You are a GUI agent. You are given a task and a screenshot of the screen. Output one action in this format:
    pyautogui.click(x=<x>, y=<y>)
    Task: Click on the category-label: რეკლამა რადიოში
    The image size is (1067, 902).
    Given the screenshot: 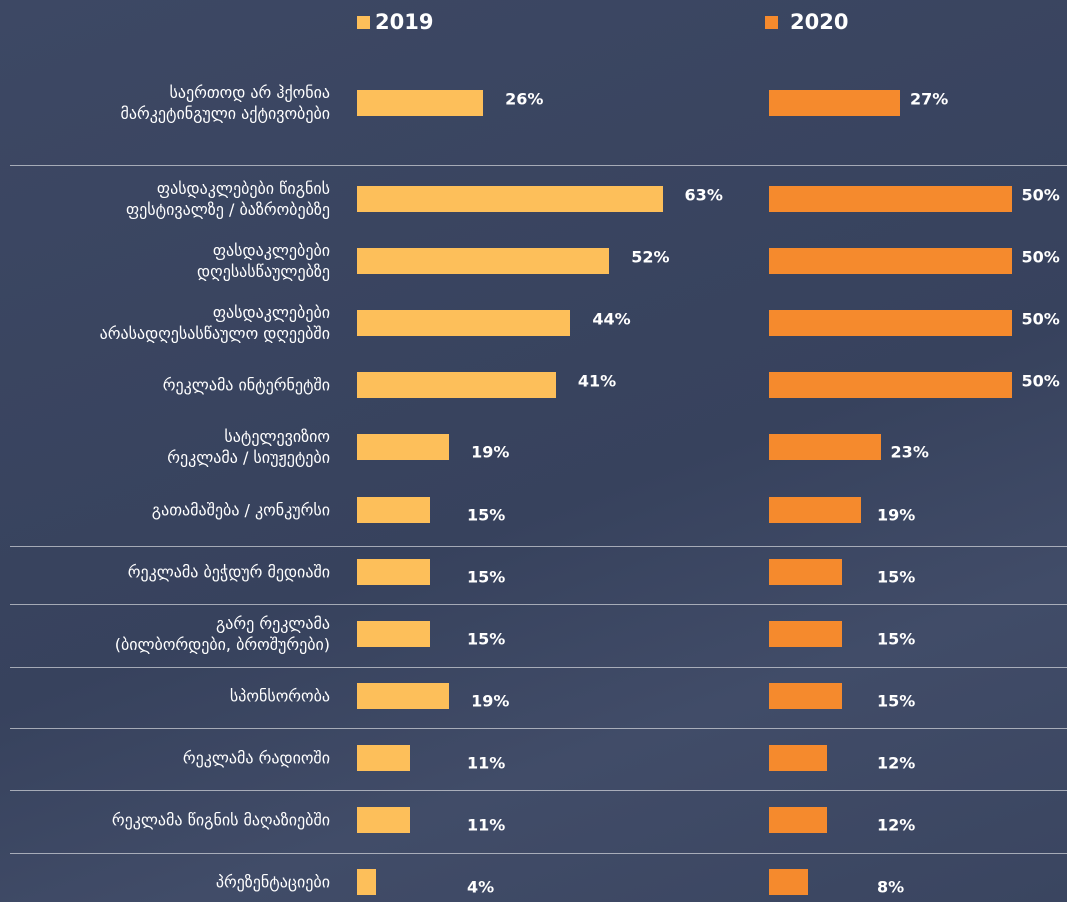 What is the action you would take?
    pyautogui.click(x=256, y=758)
    